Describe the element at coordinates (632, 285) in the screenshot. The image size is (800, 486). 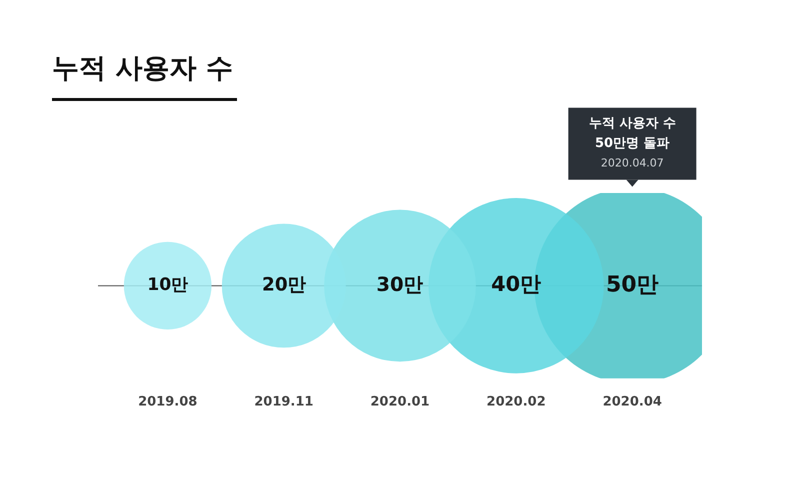
I see `data-label: 50만` at that location.